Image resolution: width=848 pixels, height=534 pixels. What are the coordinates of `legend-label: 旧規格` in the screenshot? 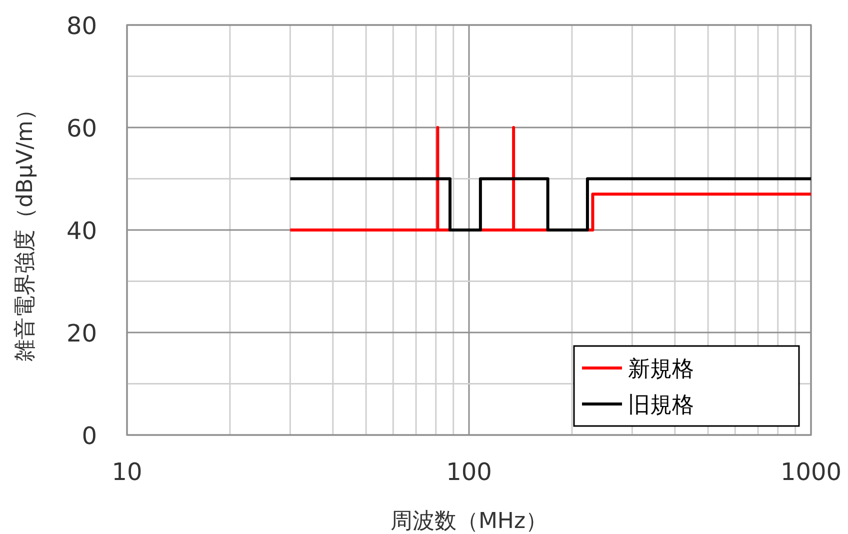 It's located at (661, 405).